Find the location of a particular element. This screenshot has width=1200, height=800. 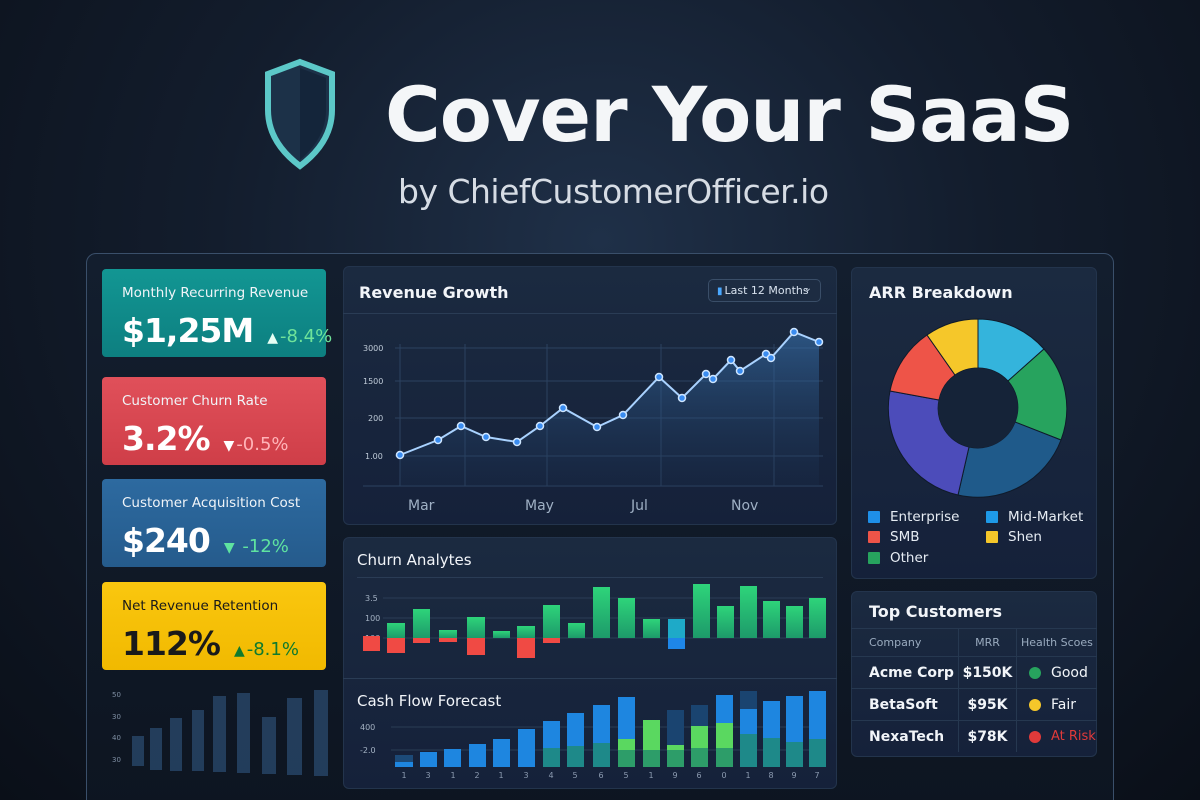

kpi-value: 3.2% is located at coordinates (166, 438).